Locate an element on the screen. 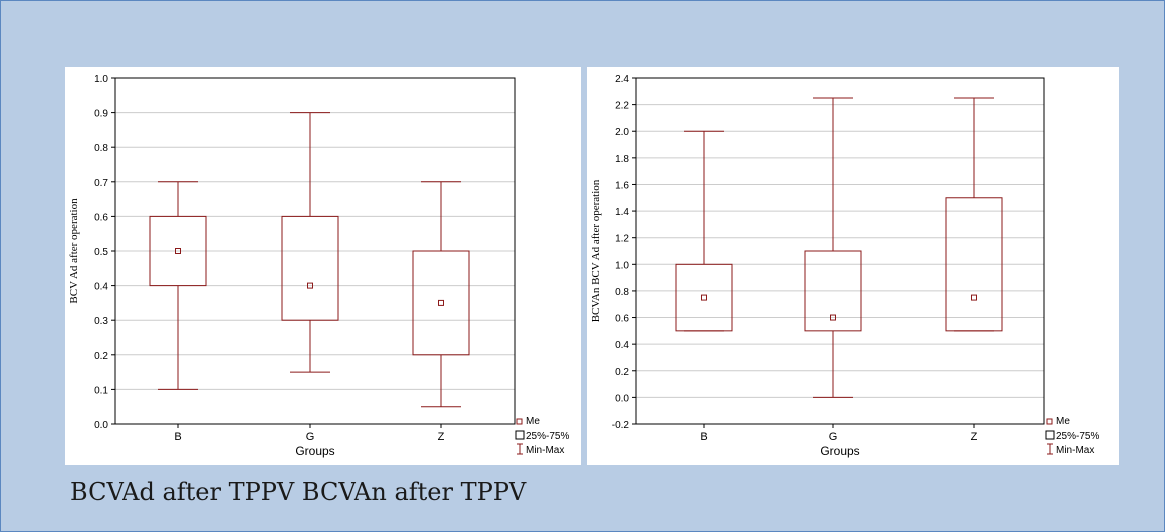  figure-caption: BCVAd after TPPV BCVAn after TPPV is located at coordinates (298, 492).